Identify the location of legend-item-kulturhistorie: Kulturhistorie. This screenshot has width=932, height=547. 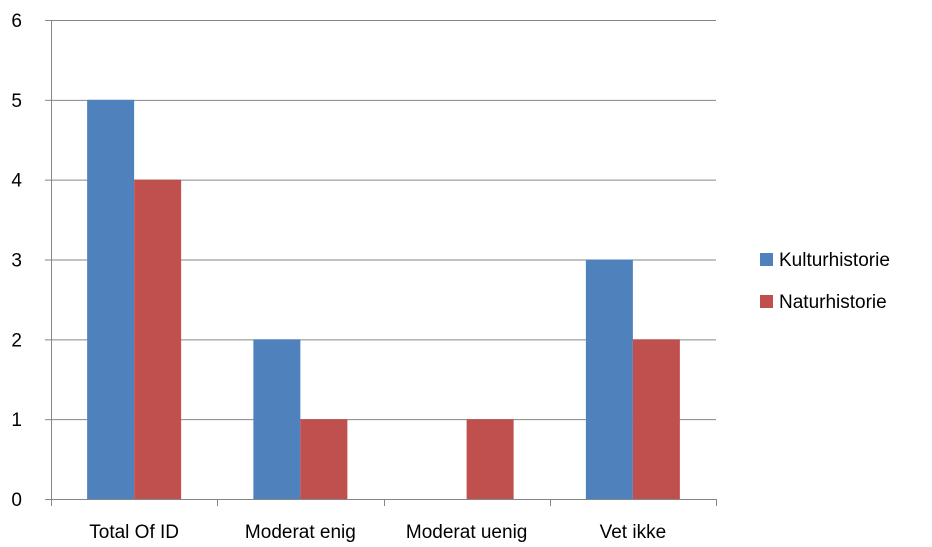
(825, 260).